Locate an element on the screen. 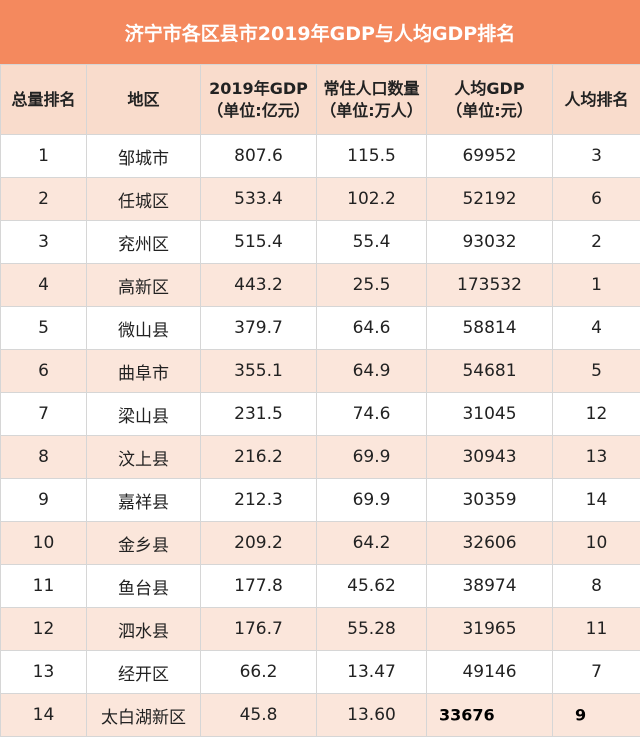 The image size is (640, 748). table-row: 10 金乡县 209.2 64.2 32606 10 is located at coordinates (320, 543).